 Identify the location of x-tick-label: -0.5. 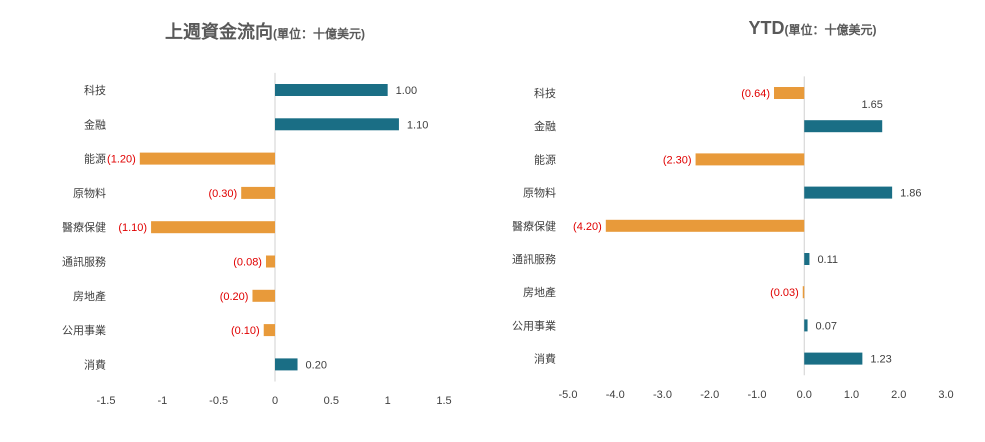
(218, 401).